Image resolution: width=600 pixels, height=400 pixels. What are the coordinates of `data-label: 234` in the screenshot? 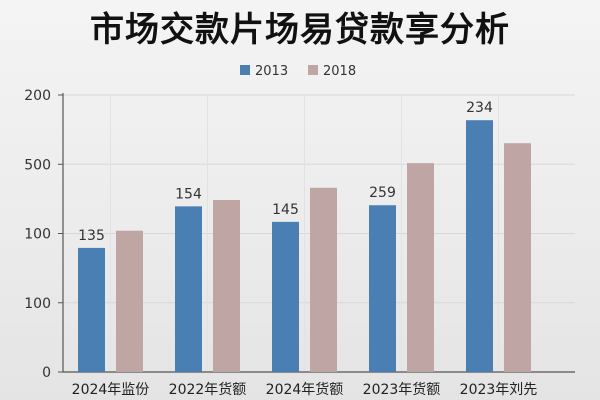 It's located at (479, 108).